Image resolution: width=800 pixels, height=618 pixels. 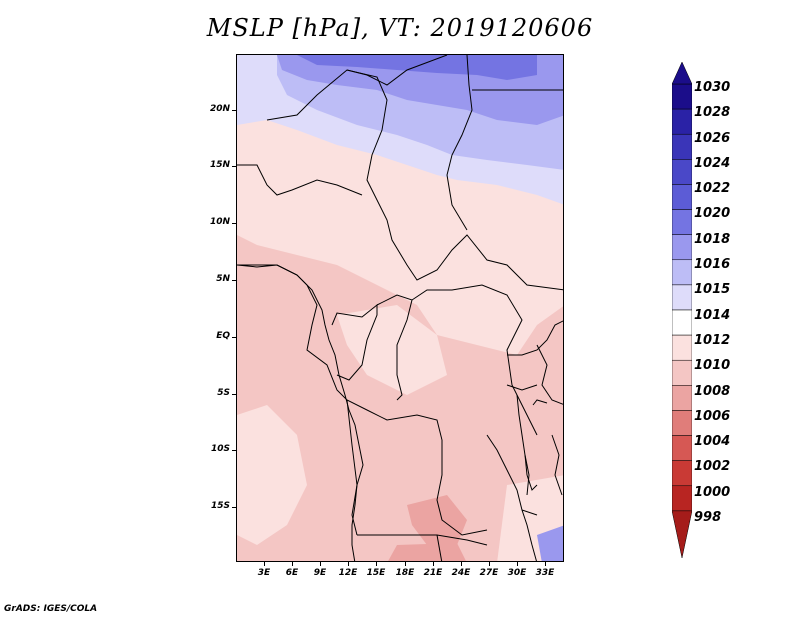 I want to click on colorbar-label: 1004, so click(x=712, y=442).